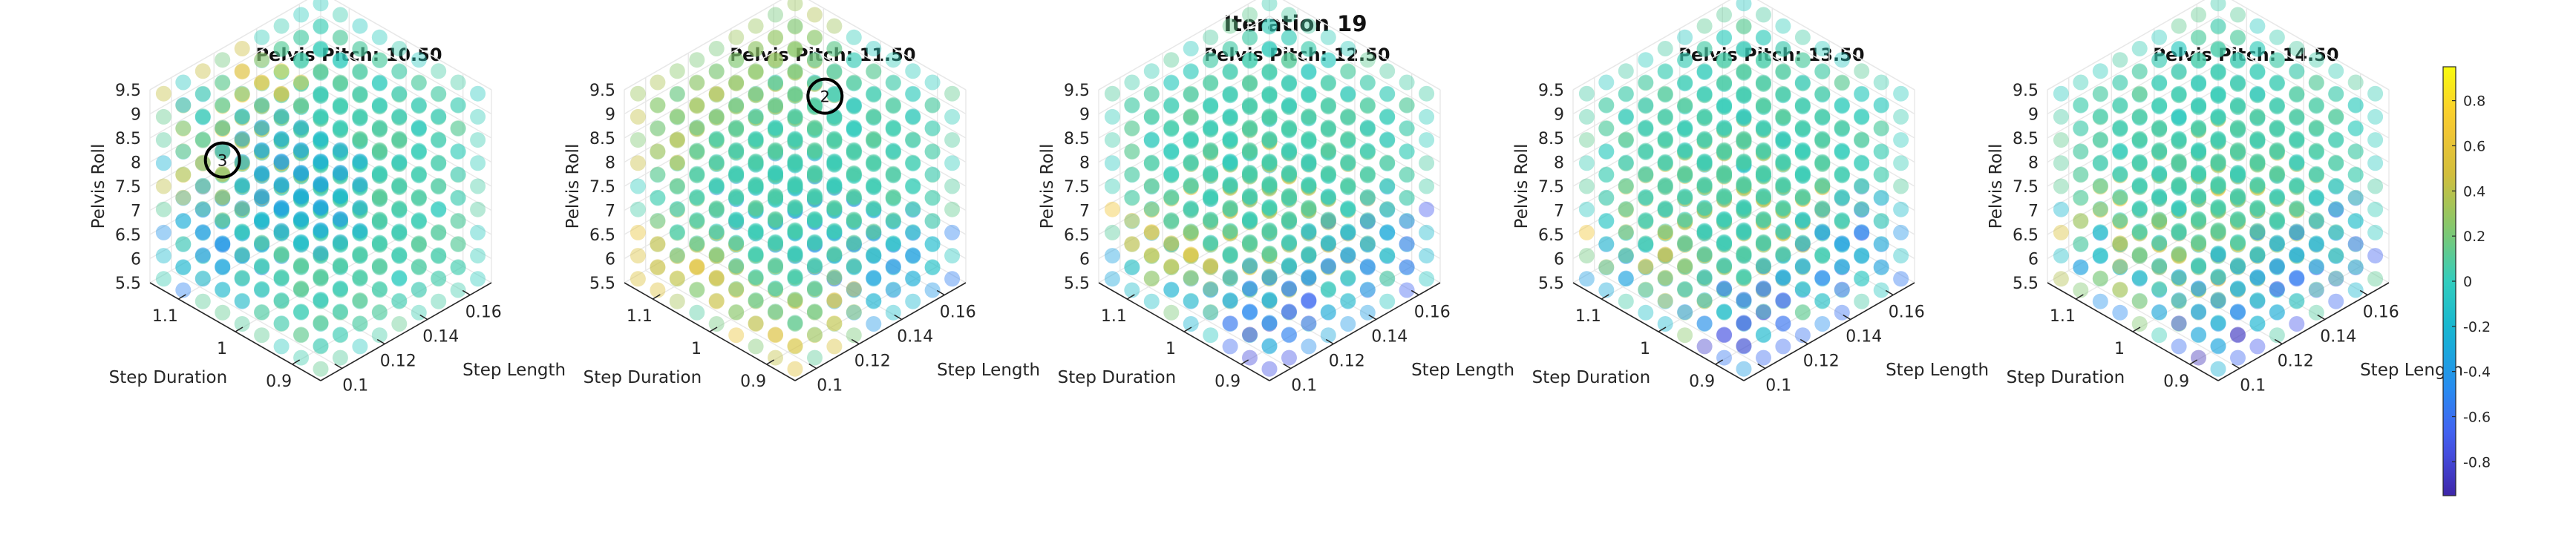 This screenshot has height=558, width=2576. Describe the element at coordinates (2176, 381) in the screenshot. I see `y-tick-label: 0.9` at that location.